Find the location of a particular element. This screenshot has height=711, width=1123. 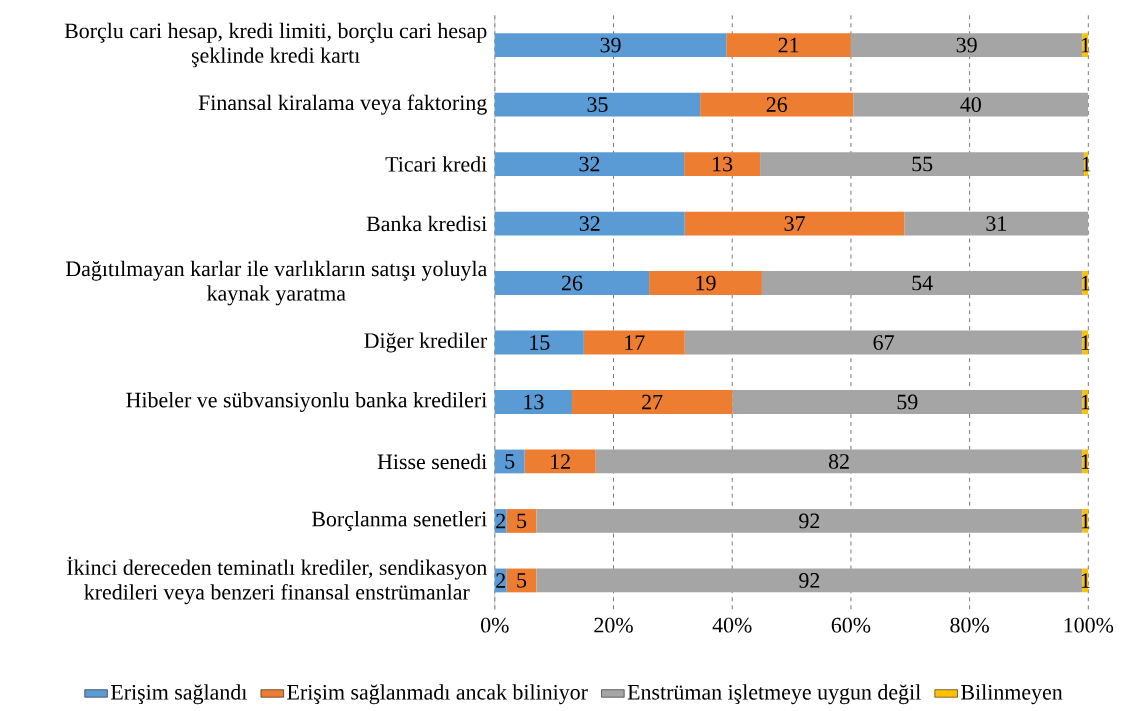

data-label: 31 is located at coordinates (996, 223).